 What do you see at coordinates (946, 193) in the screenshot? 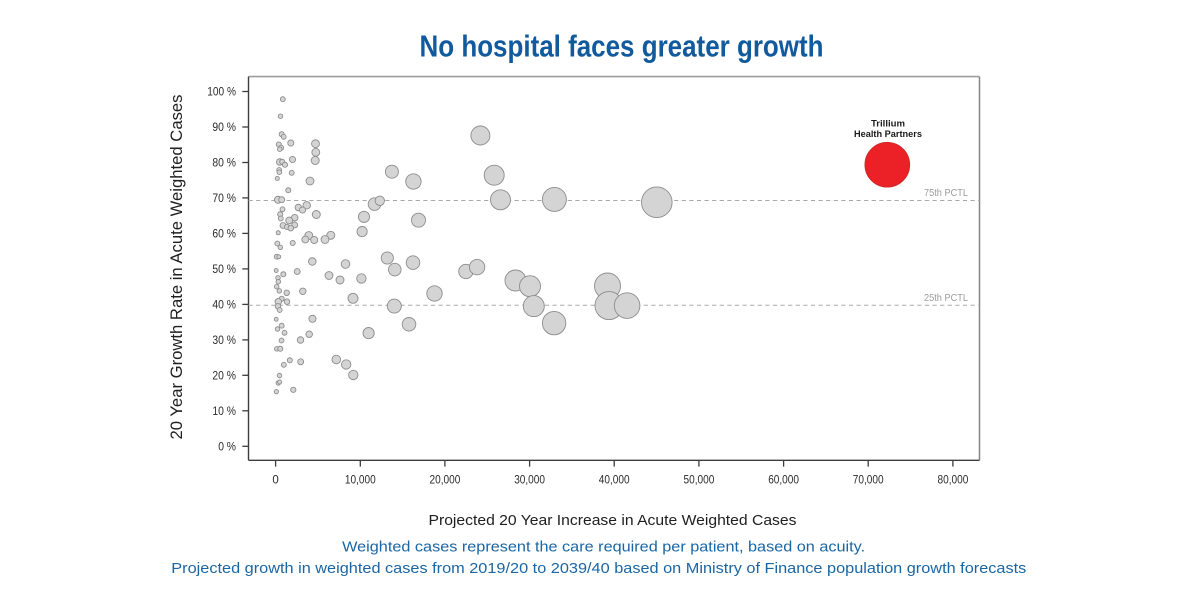
I see `svg-text: 75th PCTL` at bounding box center [946, 193].